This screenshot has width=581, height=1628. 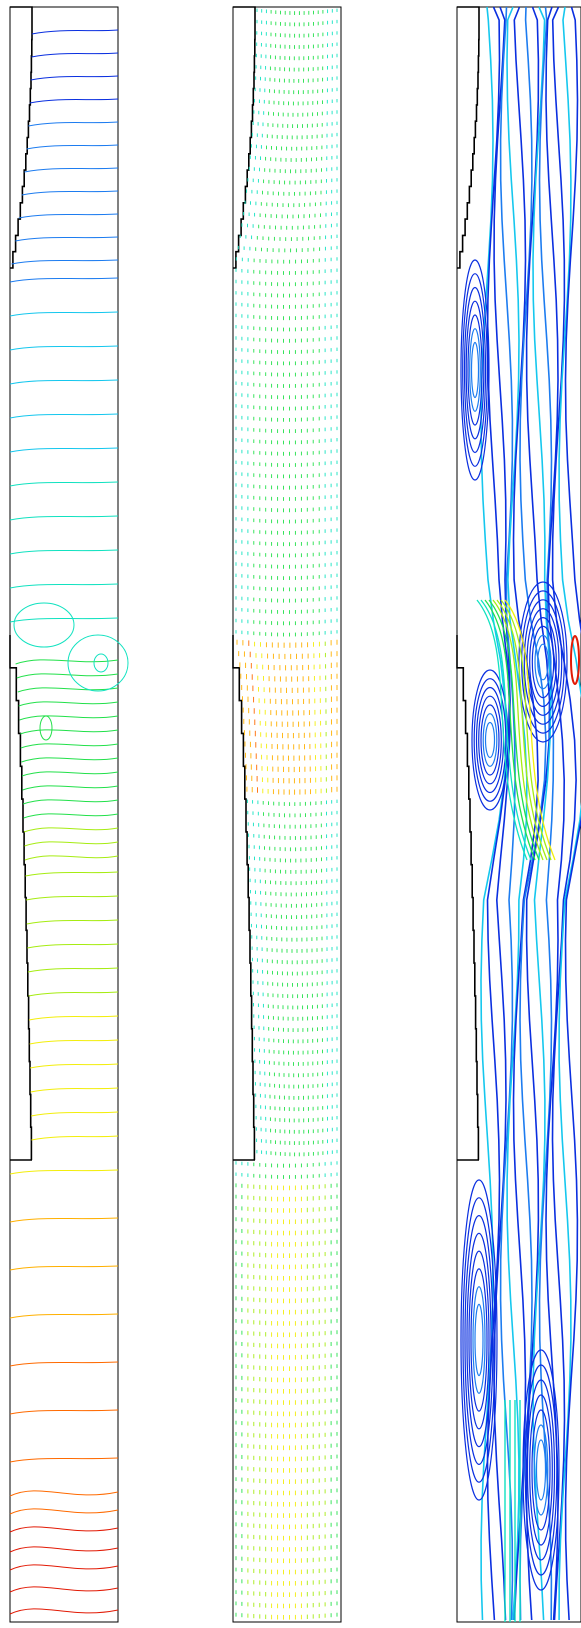 What do you see at coordinates (575, 660) in the screenshot?
I see `peak-streamline` at bounding box center [575, 660].